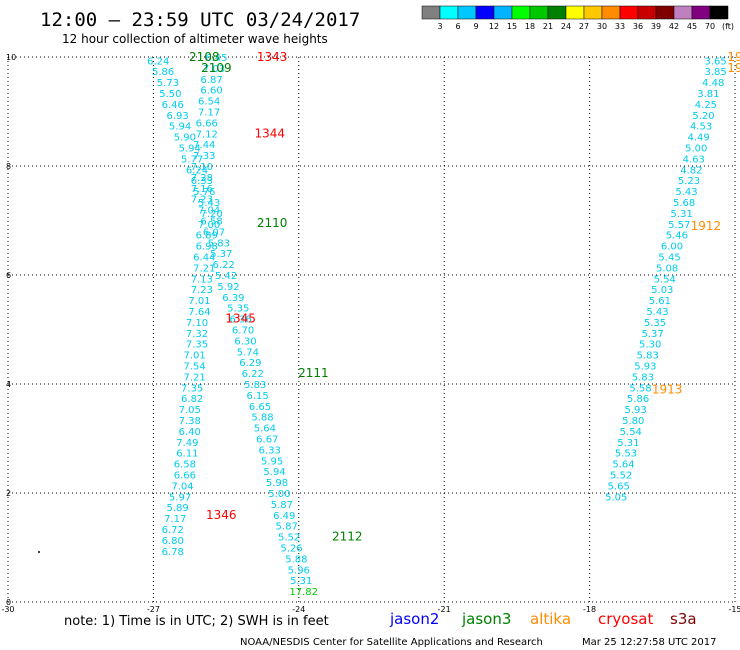 This screenshot has width=740, height=650. Describe the element at coordinates (214, 232) in the screenshot. I see `swh-value-cryosat: 6.07` at that location.